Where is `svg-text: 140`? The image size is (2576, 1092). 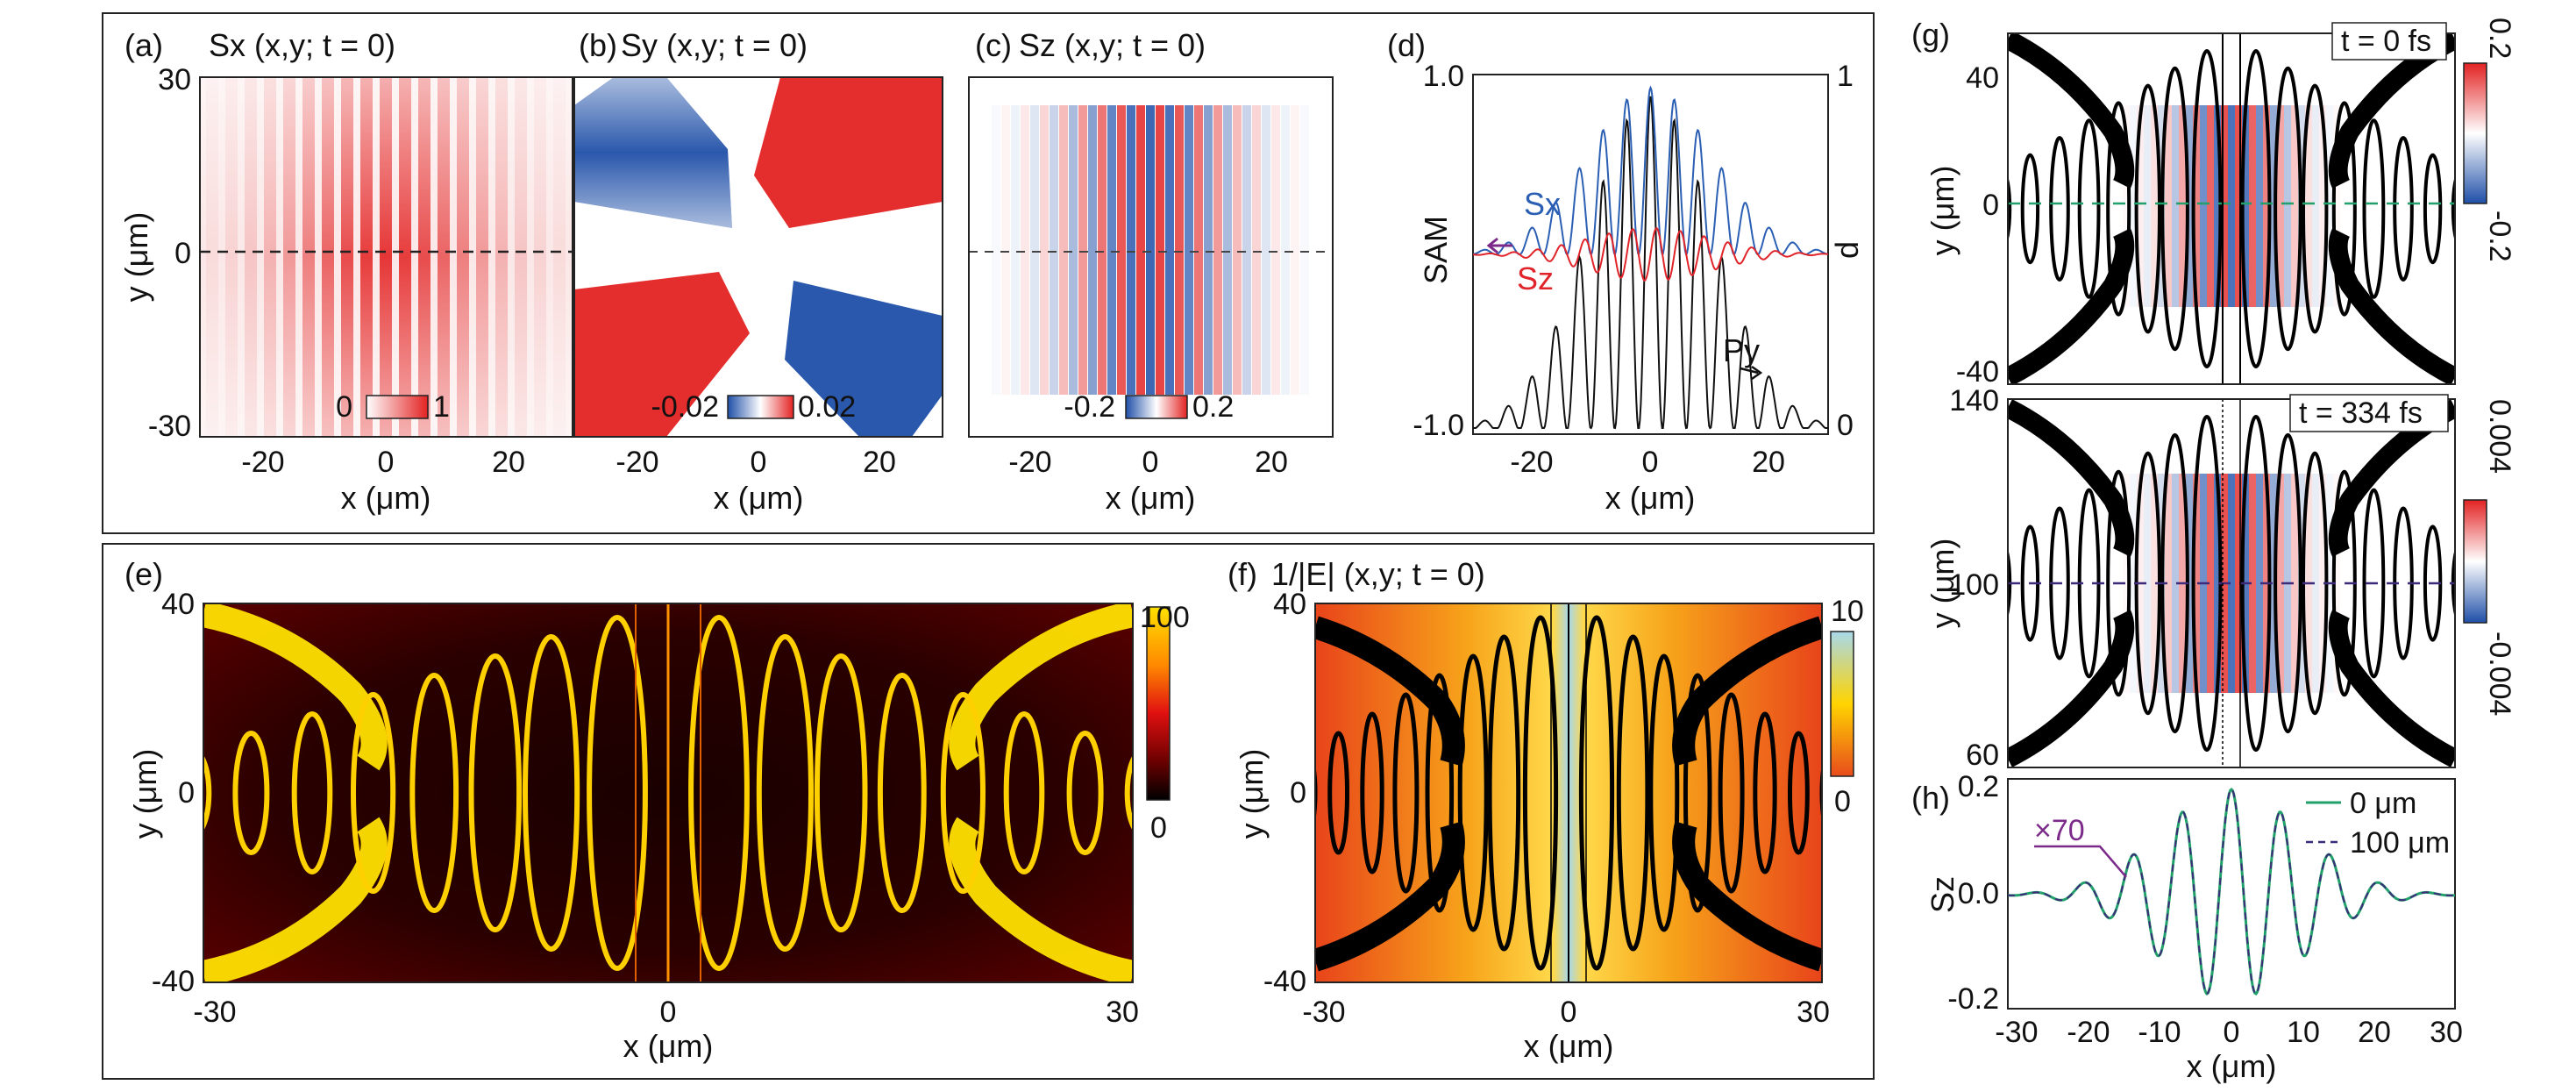 svg-text: 140 is located at coordinates (1974, 401).